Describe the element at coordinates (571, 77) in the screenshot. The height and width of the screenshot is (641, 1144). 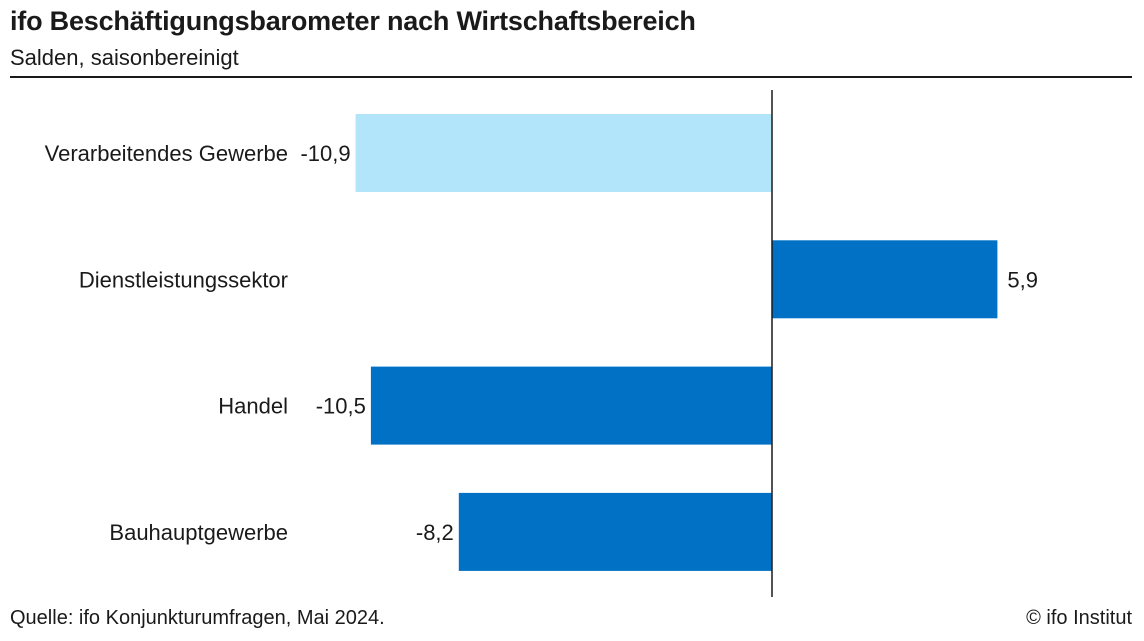
I see `title-divider` at that location.